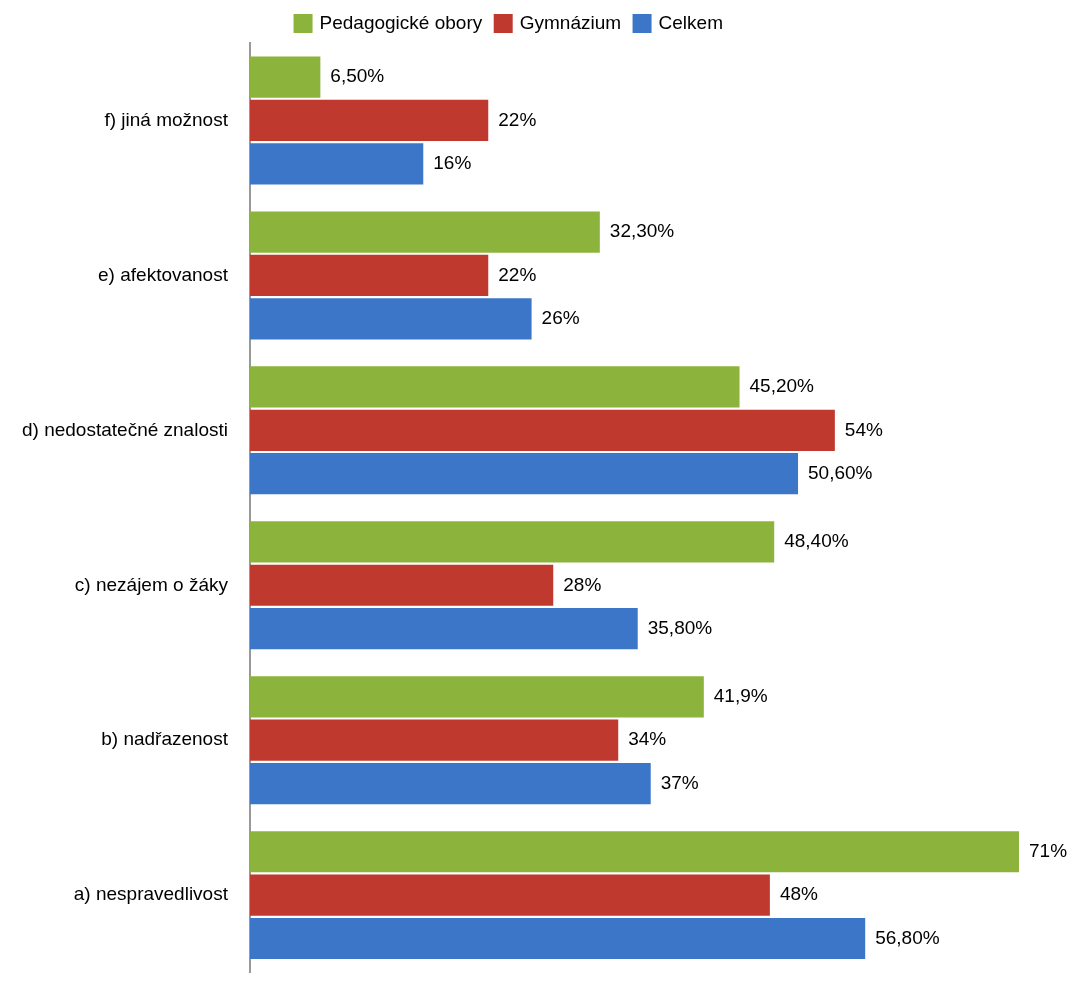  I want to click on data-label: 71%, so click(1048, 850).